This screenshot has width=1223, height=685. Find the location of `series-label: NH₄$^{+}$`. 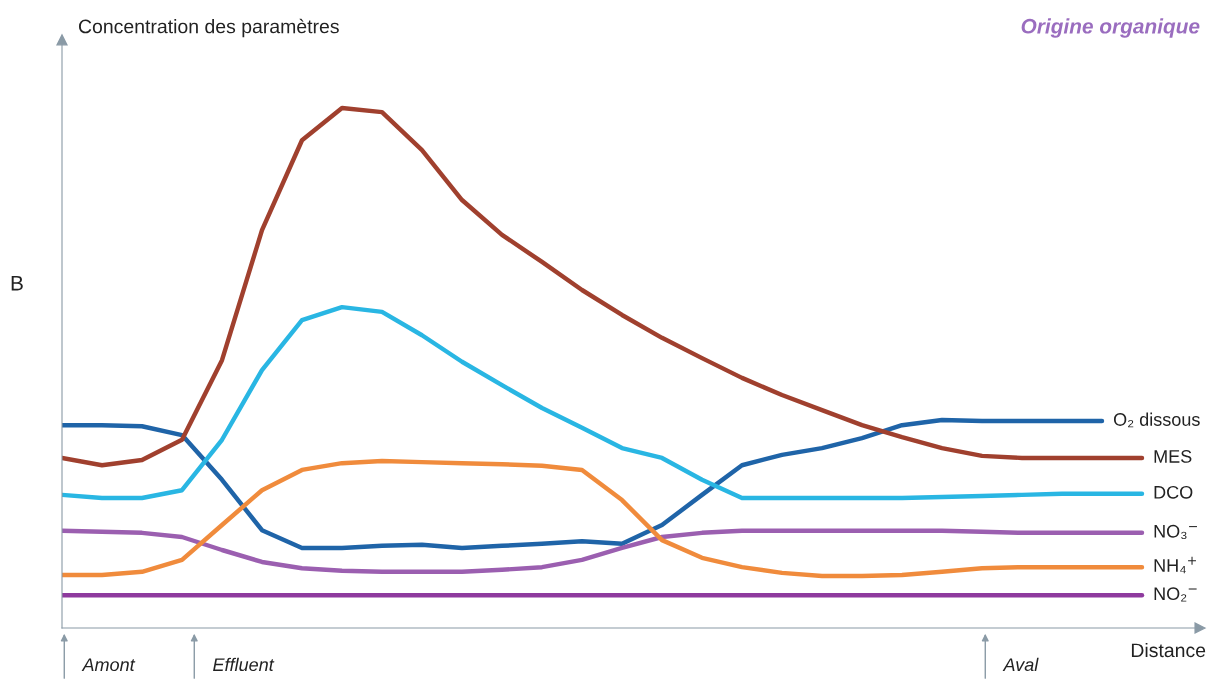

series-label: NH₄$^{+}$ is located at coordinates (1175, 565).